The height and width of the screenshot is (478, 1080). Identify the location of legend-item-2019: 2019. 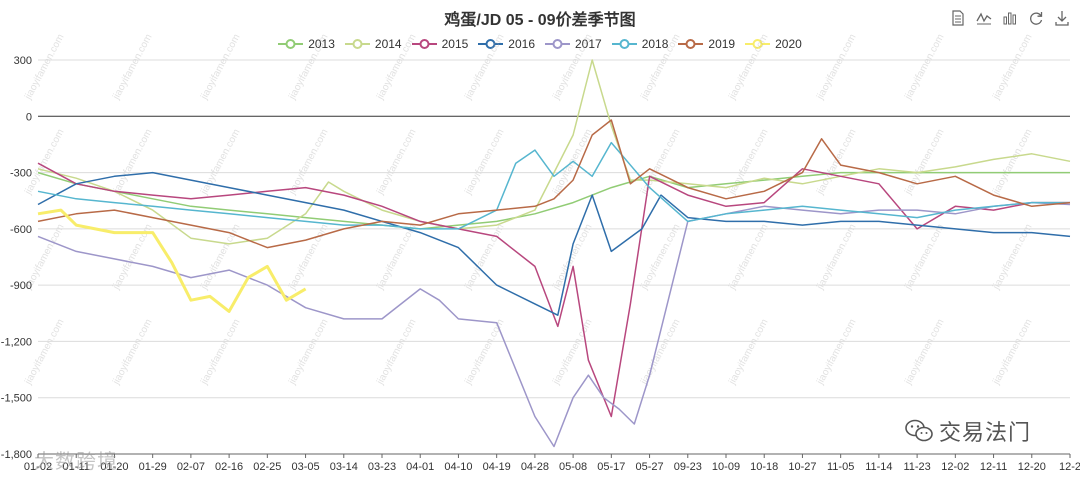
(706, 44).